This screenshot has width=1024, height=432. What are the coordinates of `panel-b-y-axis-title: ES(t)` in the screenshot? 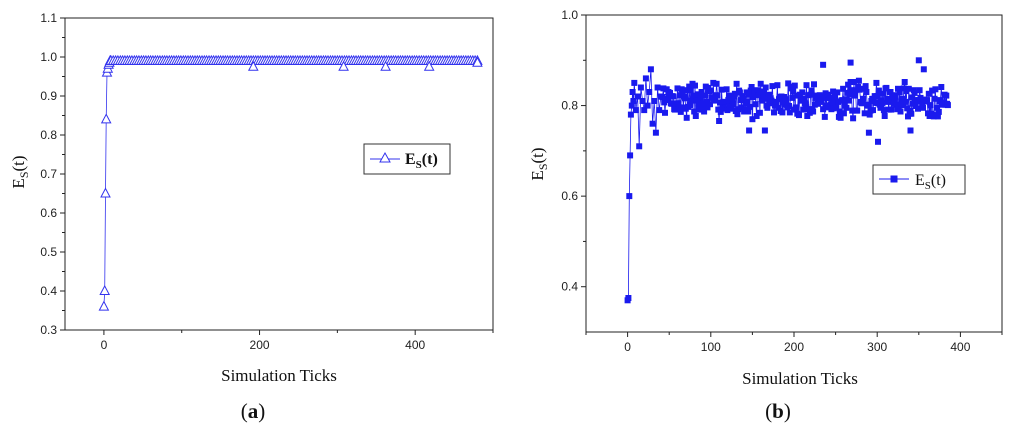 It's located at (539, 163).